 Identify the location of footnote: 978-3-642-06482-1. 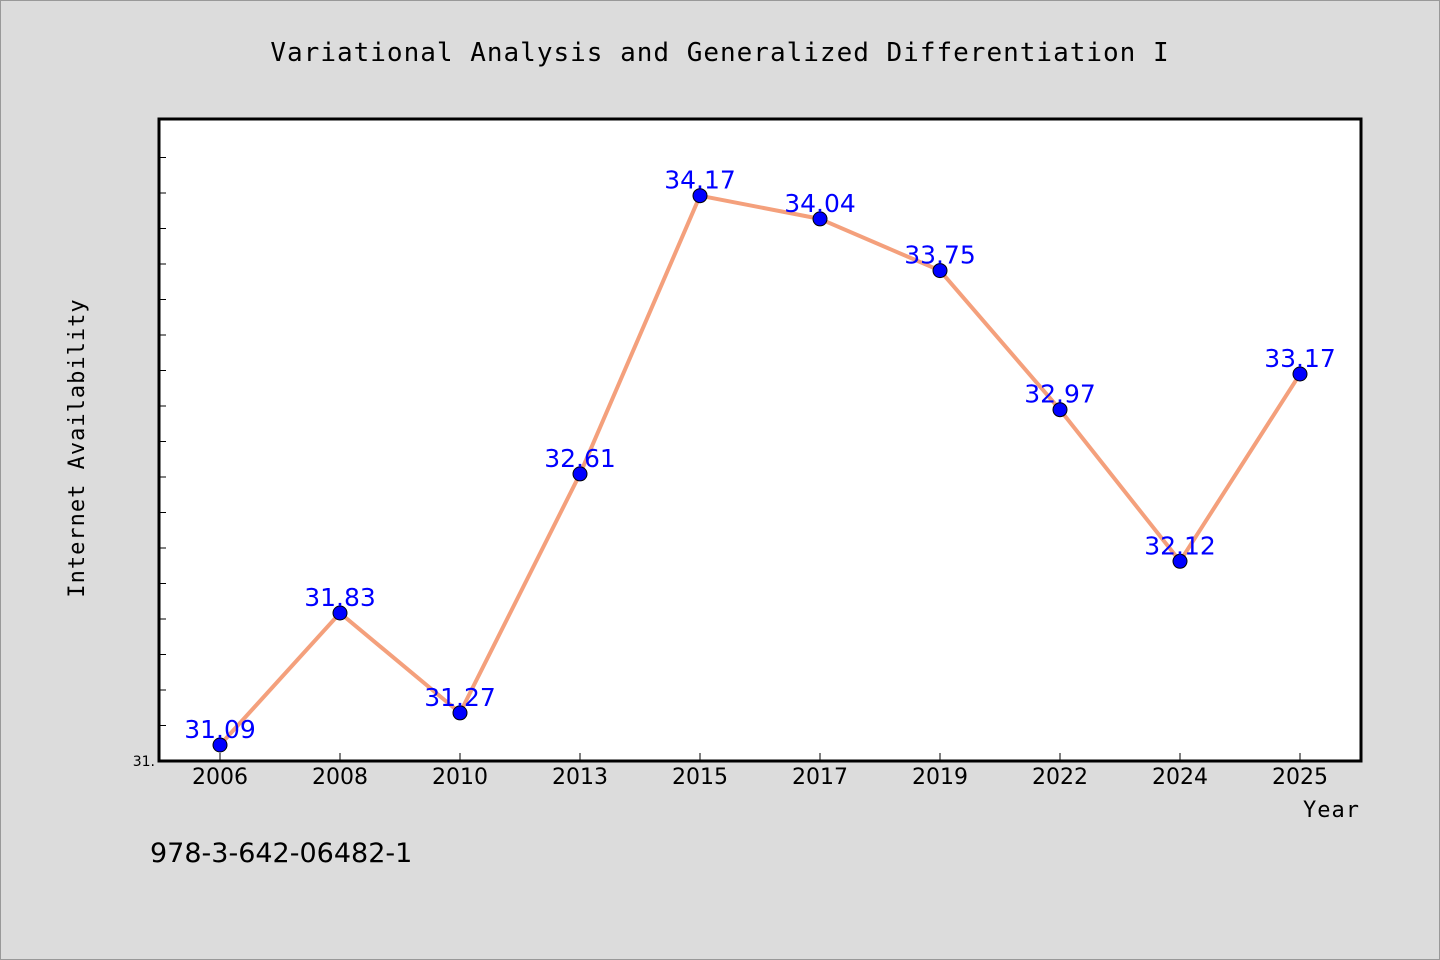
(281, 853).